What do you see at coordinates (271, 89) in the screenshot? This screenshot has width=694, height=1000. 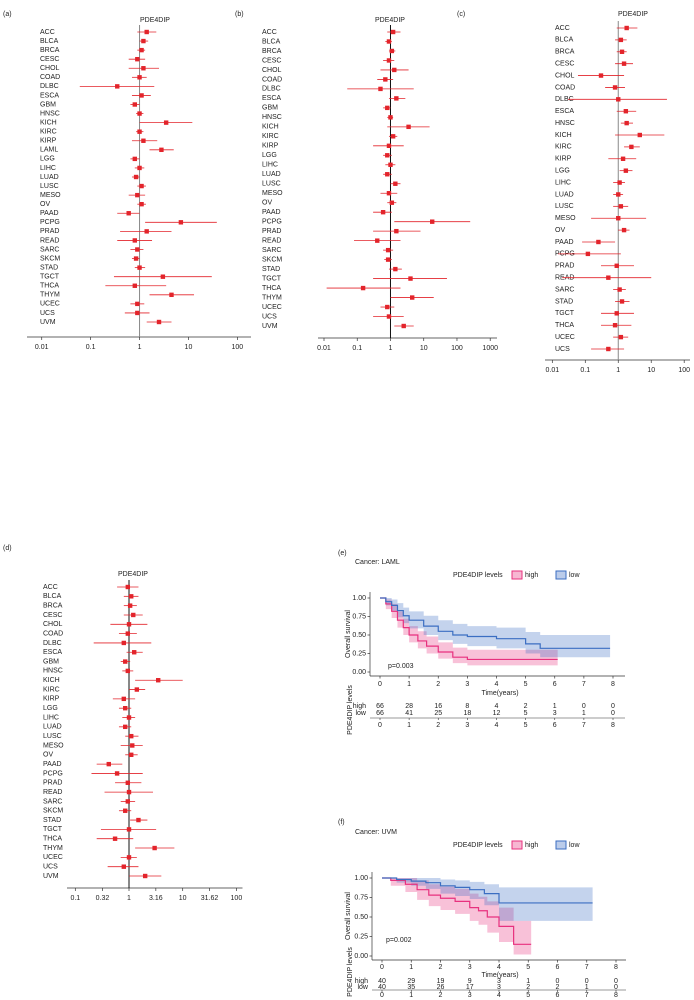 I see `category-label: DLBC` at bounding box center [271, 89].